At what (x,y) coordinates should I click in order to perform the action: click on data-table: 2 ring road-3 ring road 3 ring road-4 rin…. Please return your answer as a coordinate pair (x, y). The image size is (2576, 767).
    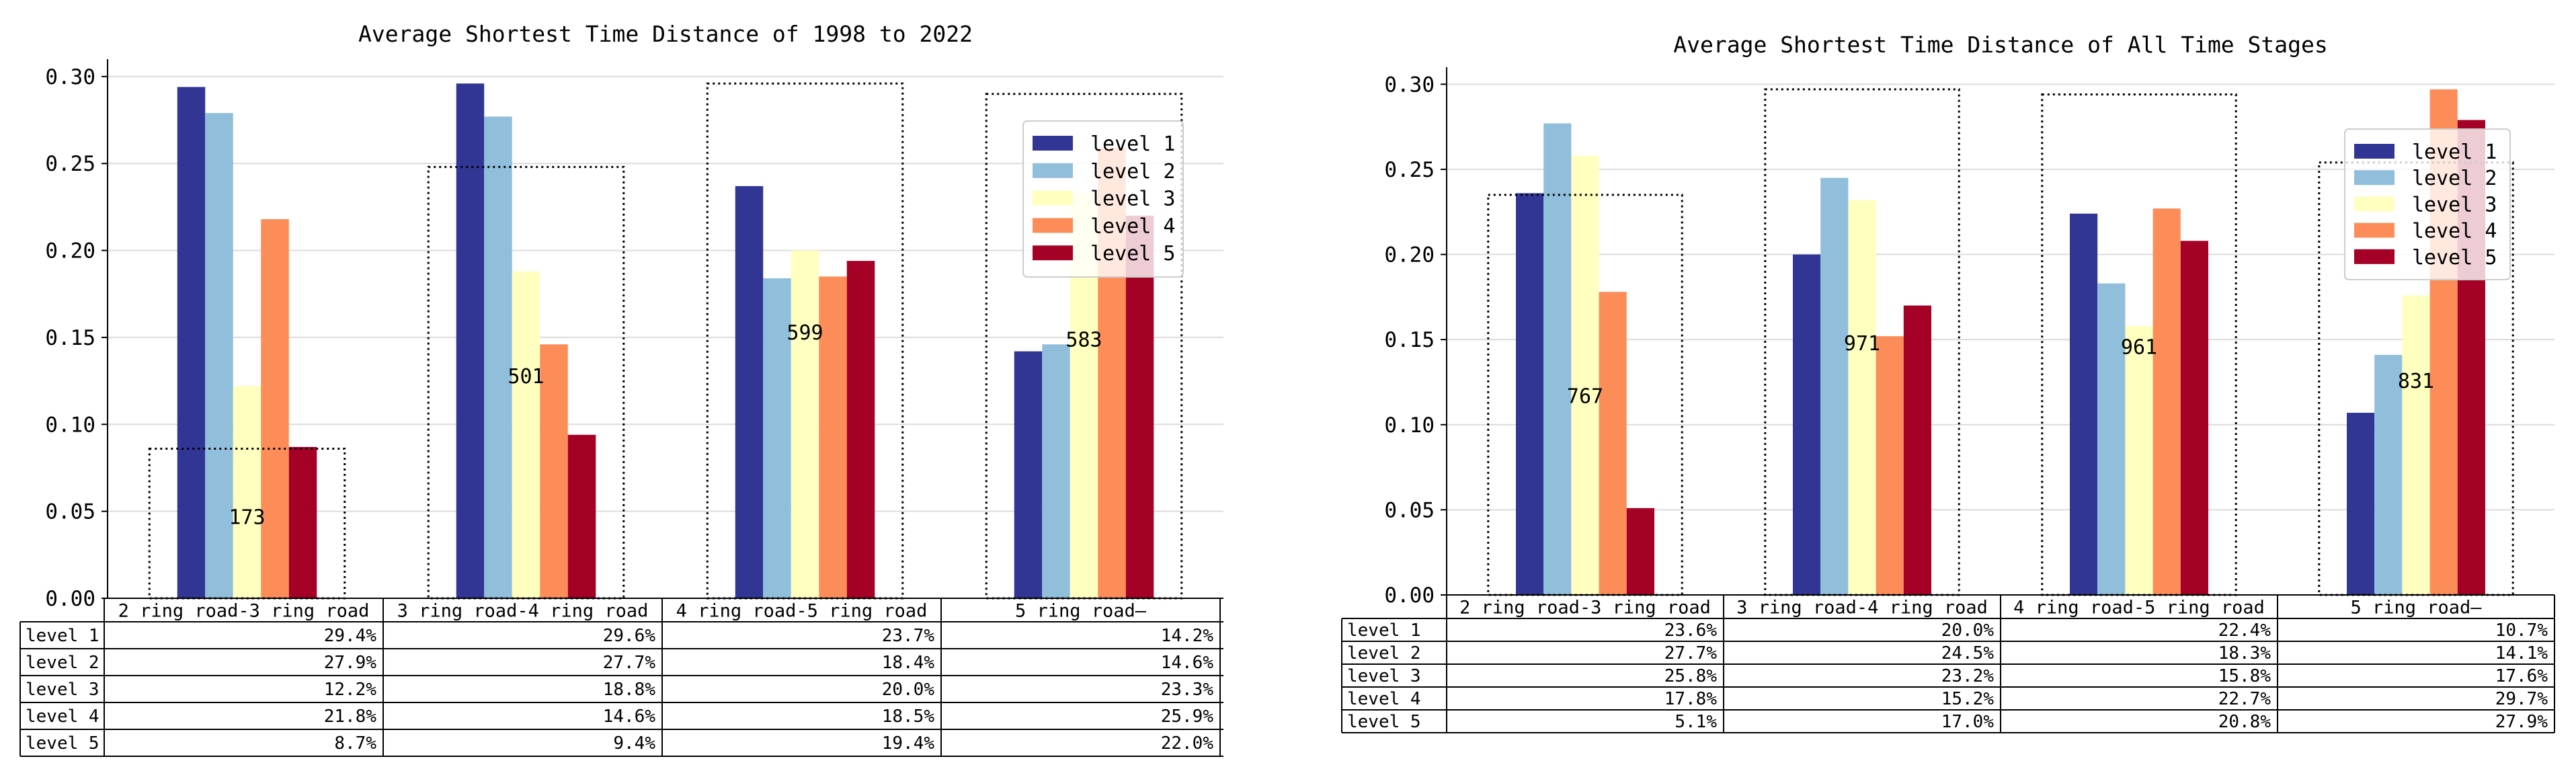
    Looking at the image, I should click on (1948, 663).